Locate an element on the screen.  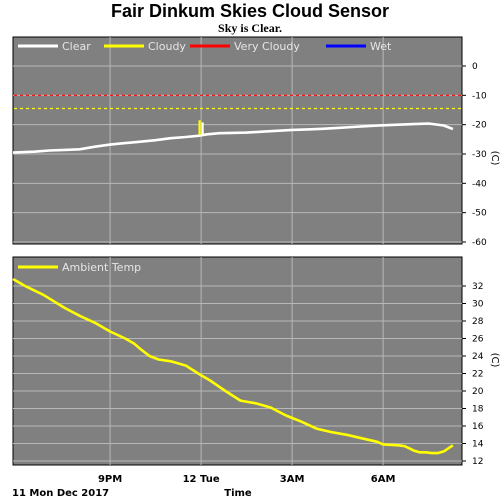
y-tick-label: 12 is located at coordinates (477, 462).